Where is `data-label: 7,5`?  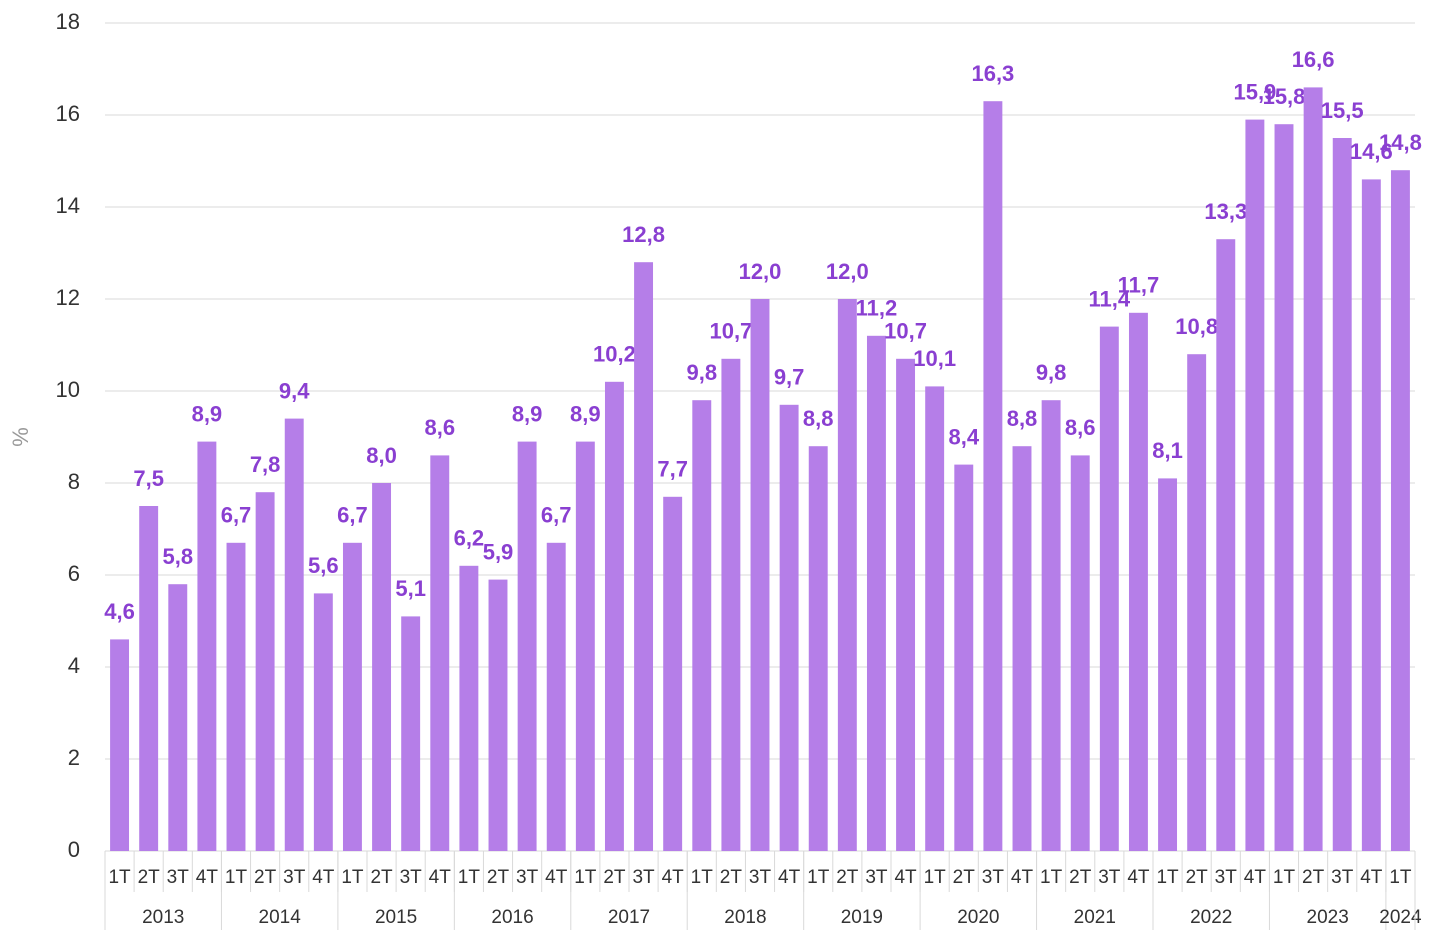
data-label: 7,5 is located at coordinates (148, 478).